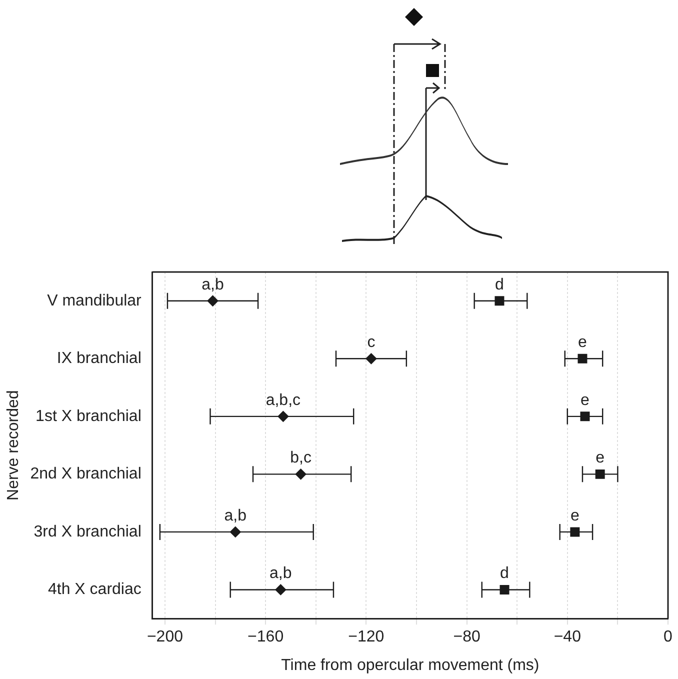  What do you see at coordinates (99, 359) in the screenshot?
I see `y-tick-label: IX branchial` at bounding box center [99, 359].